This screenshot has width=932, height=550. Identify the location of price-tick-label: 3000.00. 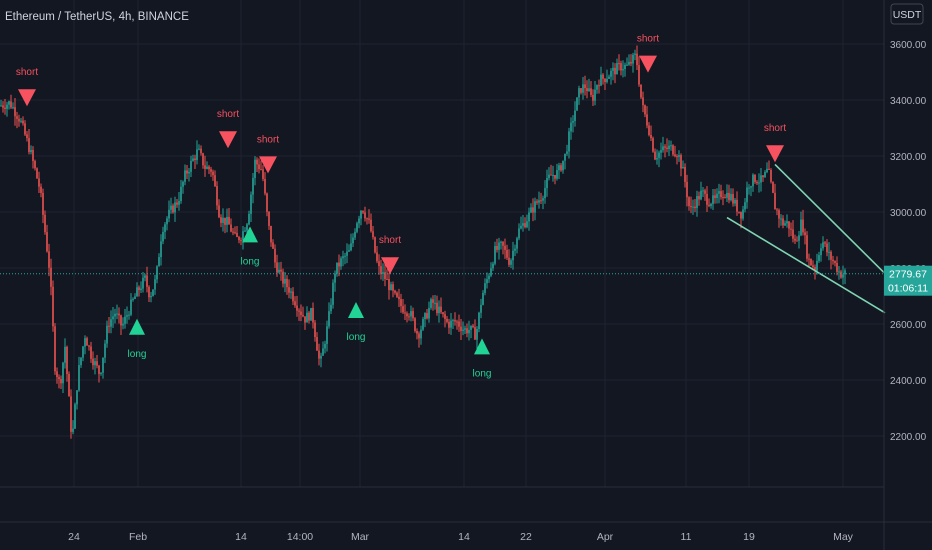
(908, 213).